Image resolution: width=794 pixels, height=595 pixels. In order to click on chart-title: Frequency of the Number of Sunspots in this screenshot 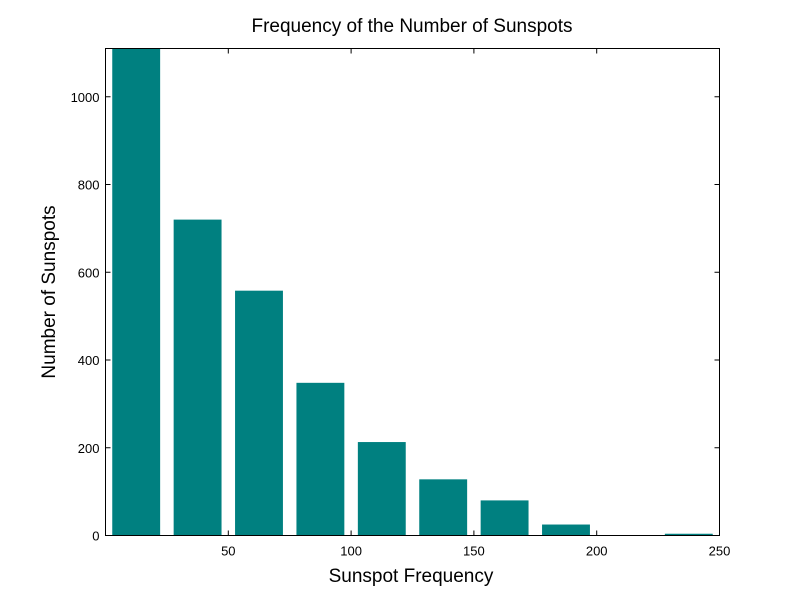, I will do `click(411, 26)`.